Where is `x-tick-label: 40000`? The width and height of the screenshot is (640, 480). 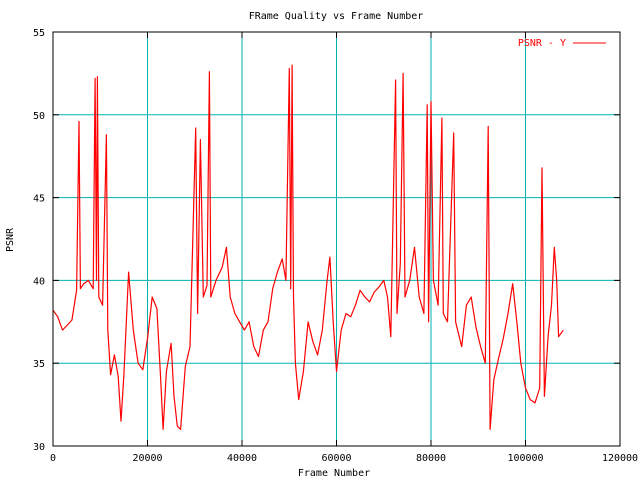 x-tick-label: 40000 is located at coordinates (242, 458).